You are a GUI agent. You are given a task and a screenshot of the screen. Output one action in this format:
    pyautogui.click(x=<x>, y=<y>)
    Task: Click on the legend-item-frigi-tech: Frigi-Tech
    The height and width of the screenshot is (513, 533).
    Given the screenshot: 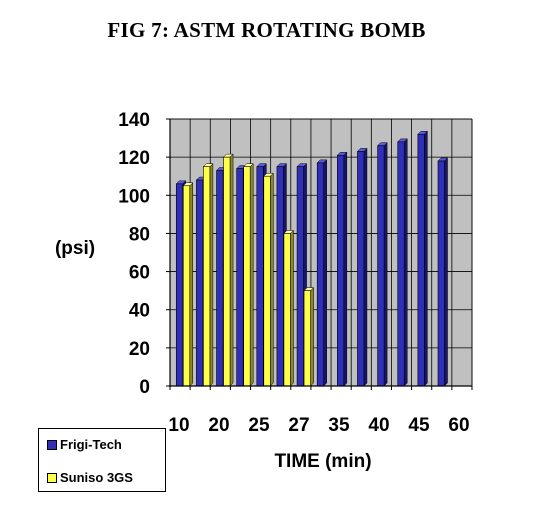 What is the action you would take?
    pyautogui.click(x=84, y=444)
    